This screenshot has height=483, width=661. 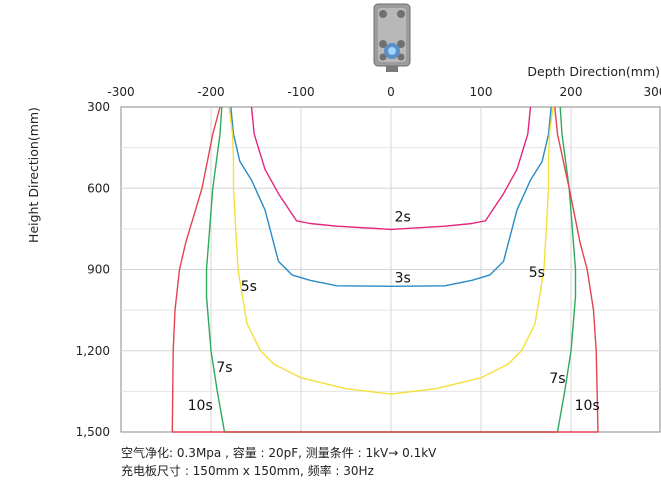 I want to click on y-tick-label: 1,500, so click(x=93, y=432).